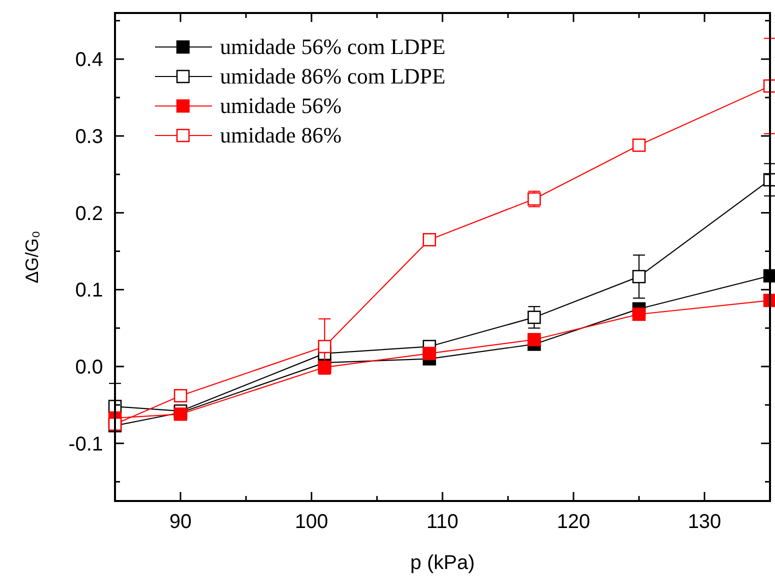 The width and height of the screenshot is (775, 577). I want to click on legend-label: umidade 86% com LDPE, so click(333, 76).